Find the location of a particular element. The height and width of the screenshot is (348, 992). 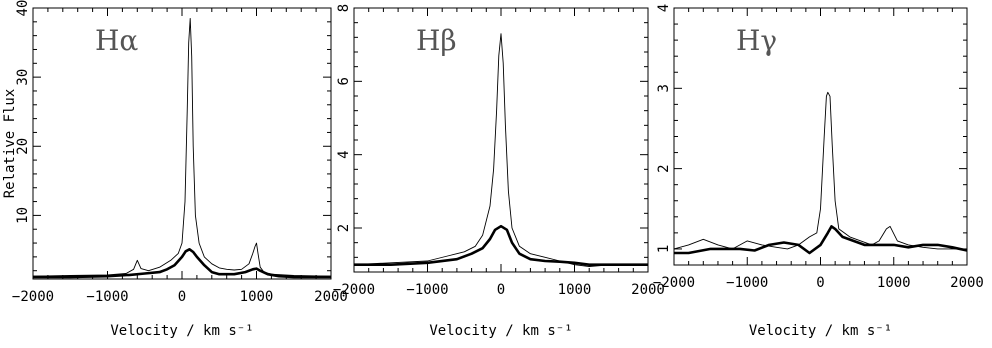

panel-label: Hβ is located at coordinates (436, 40).